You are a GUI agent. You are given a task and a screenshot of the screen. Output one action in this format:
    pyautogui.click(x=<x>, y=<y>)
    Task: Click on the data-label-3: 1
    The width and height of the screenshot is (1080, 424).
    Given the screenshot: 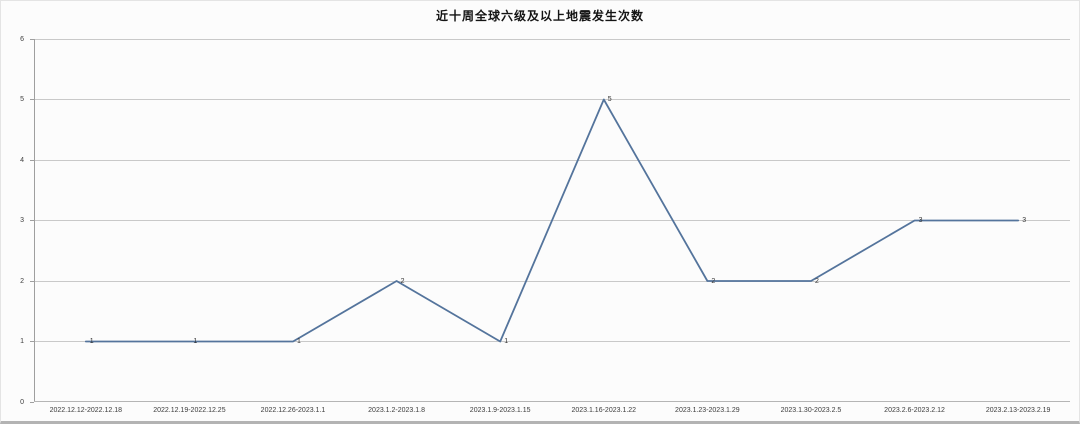 What is the action you would take?
    pyautogui.click(x=299, y=341)
    